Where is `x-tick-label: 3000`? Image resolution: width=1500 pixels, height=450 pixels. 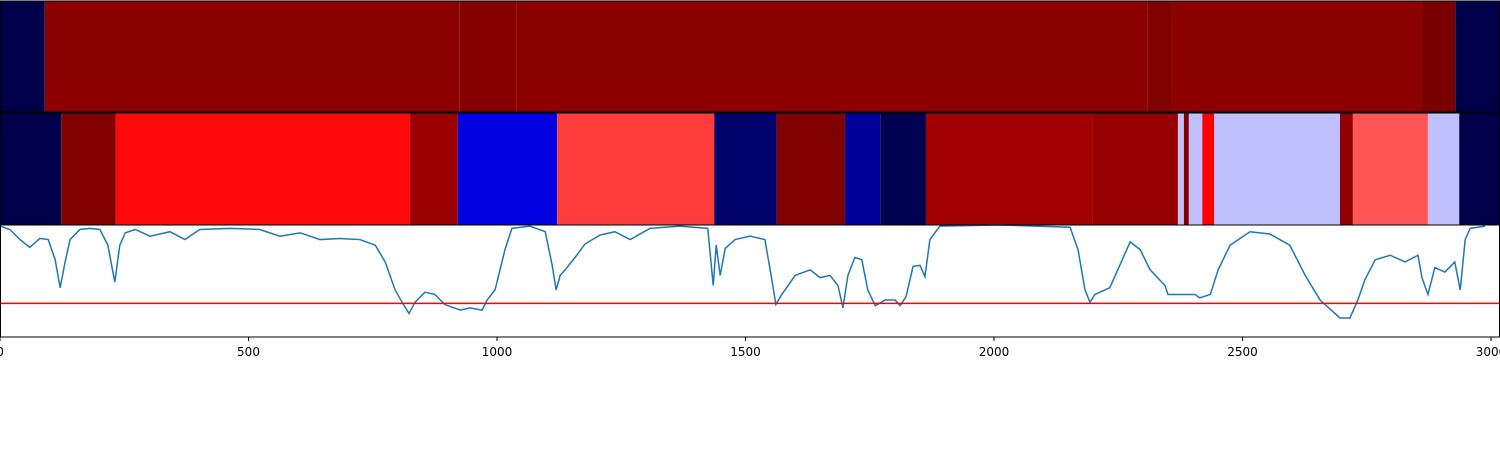
x-tick-label: 3000 is located at coordinates (1488, 352).